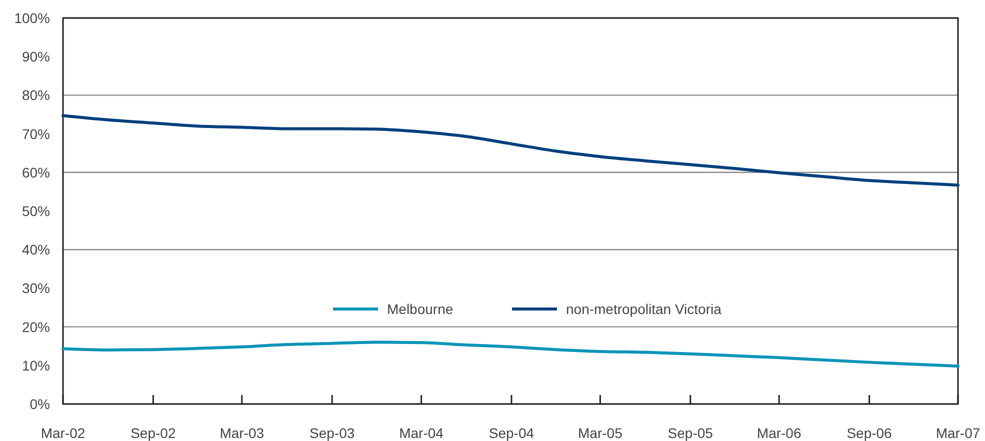  Describe the element at coordinates (511, 354) in the screenshot. I see `line-series` at that location.